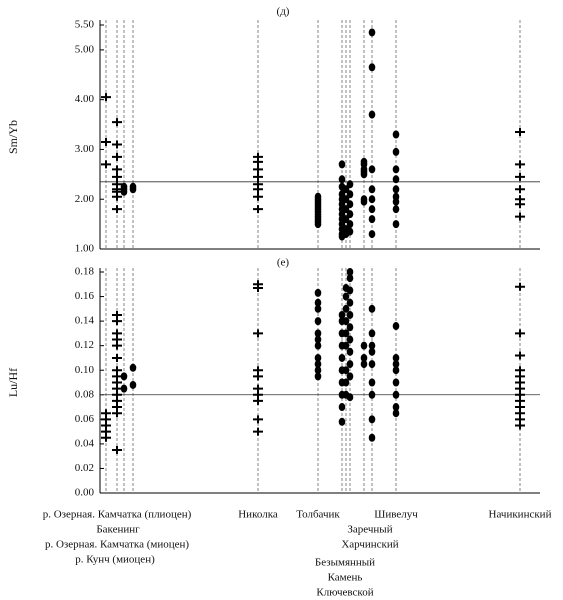  I want to click on x-category-label: р. Озерная. Камчатка (миоцен), so click(117, 545).